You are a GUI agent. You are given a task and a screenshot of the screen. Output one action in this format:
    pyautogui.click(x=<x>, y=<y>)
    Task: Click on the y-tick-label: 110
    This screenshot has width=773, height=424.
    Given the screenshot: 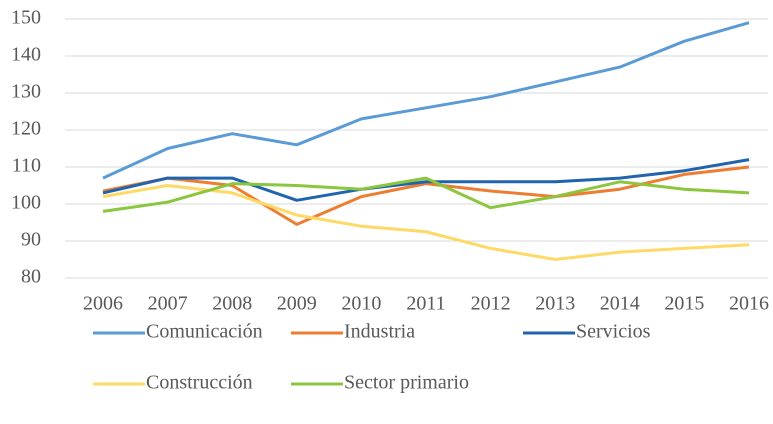 What is the action you would take?
    pyautogui.click(x=26, y=166)
    